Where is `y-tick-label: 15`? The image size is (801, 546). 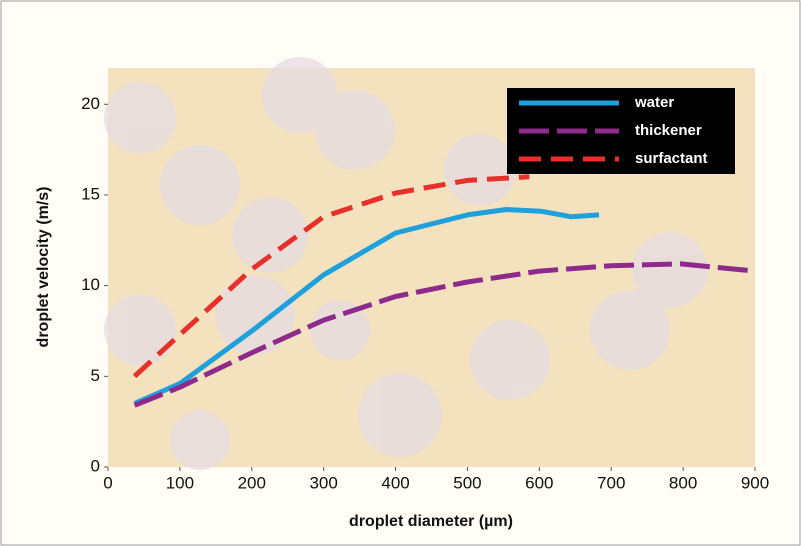
y-tick-label: 15 is located at coordinates (90, 193).